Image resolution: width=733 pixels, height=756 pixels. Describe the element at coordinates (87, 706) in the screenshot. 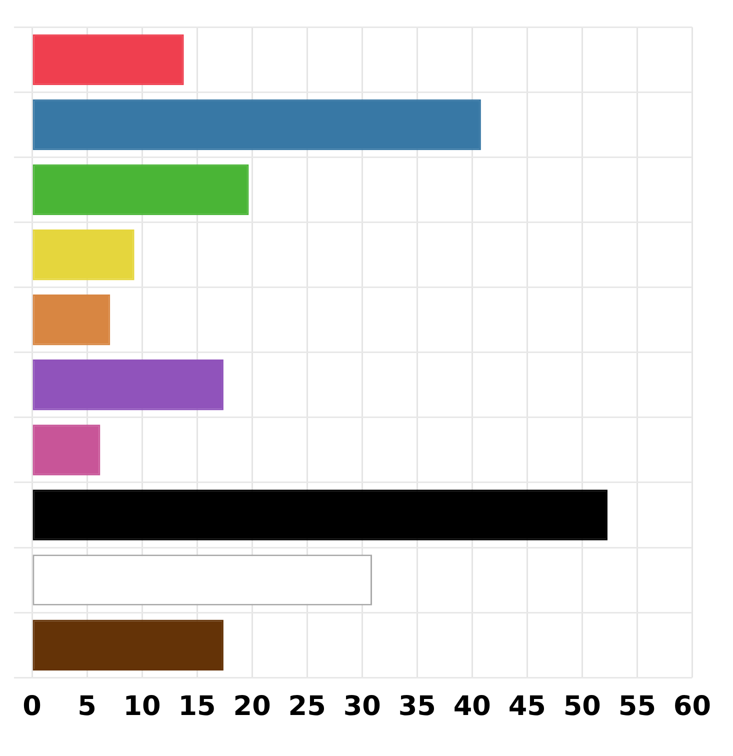

I see `x-tick-label: 5` at that location.